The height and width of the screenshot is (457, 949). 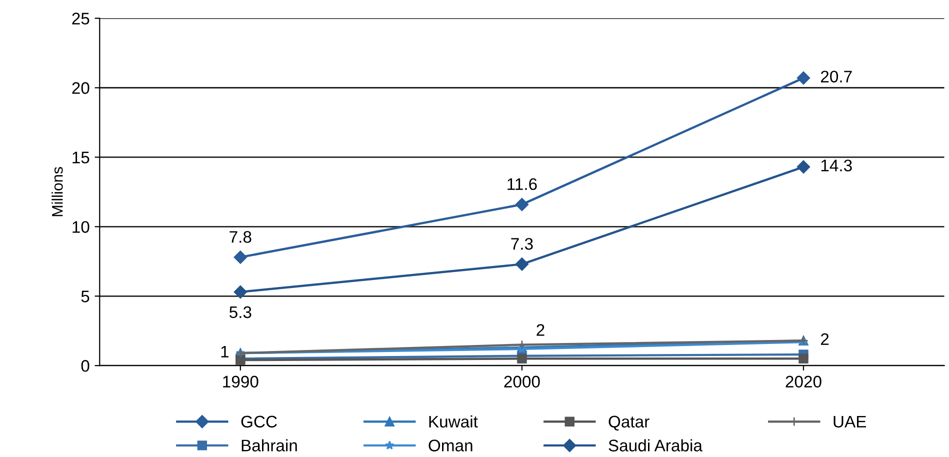 What do you see at coordinates (522, 382) in the screenshot?
I see `x-tick-label: 2000` at bounding box center [522, 382].